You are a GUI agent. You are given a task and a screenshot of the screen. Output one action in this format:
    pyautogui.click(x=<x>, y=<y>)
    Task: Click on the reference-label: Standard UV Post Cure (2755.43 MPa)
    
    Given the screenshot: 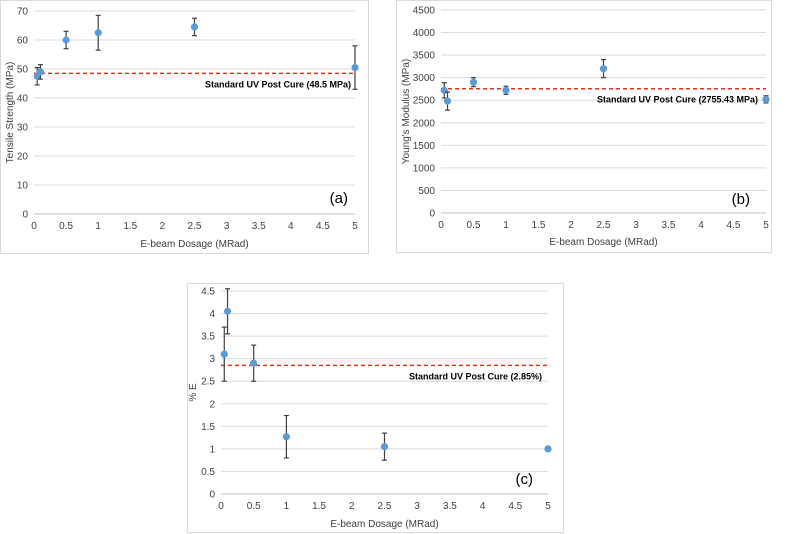 What is the action you would take?
    pyautogui.click(x=677, y=100)
    